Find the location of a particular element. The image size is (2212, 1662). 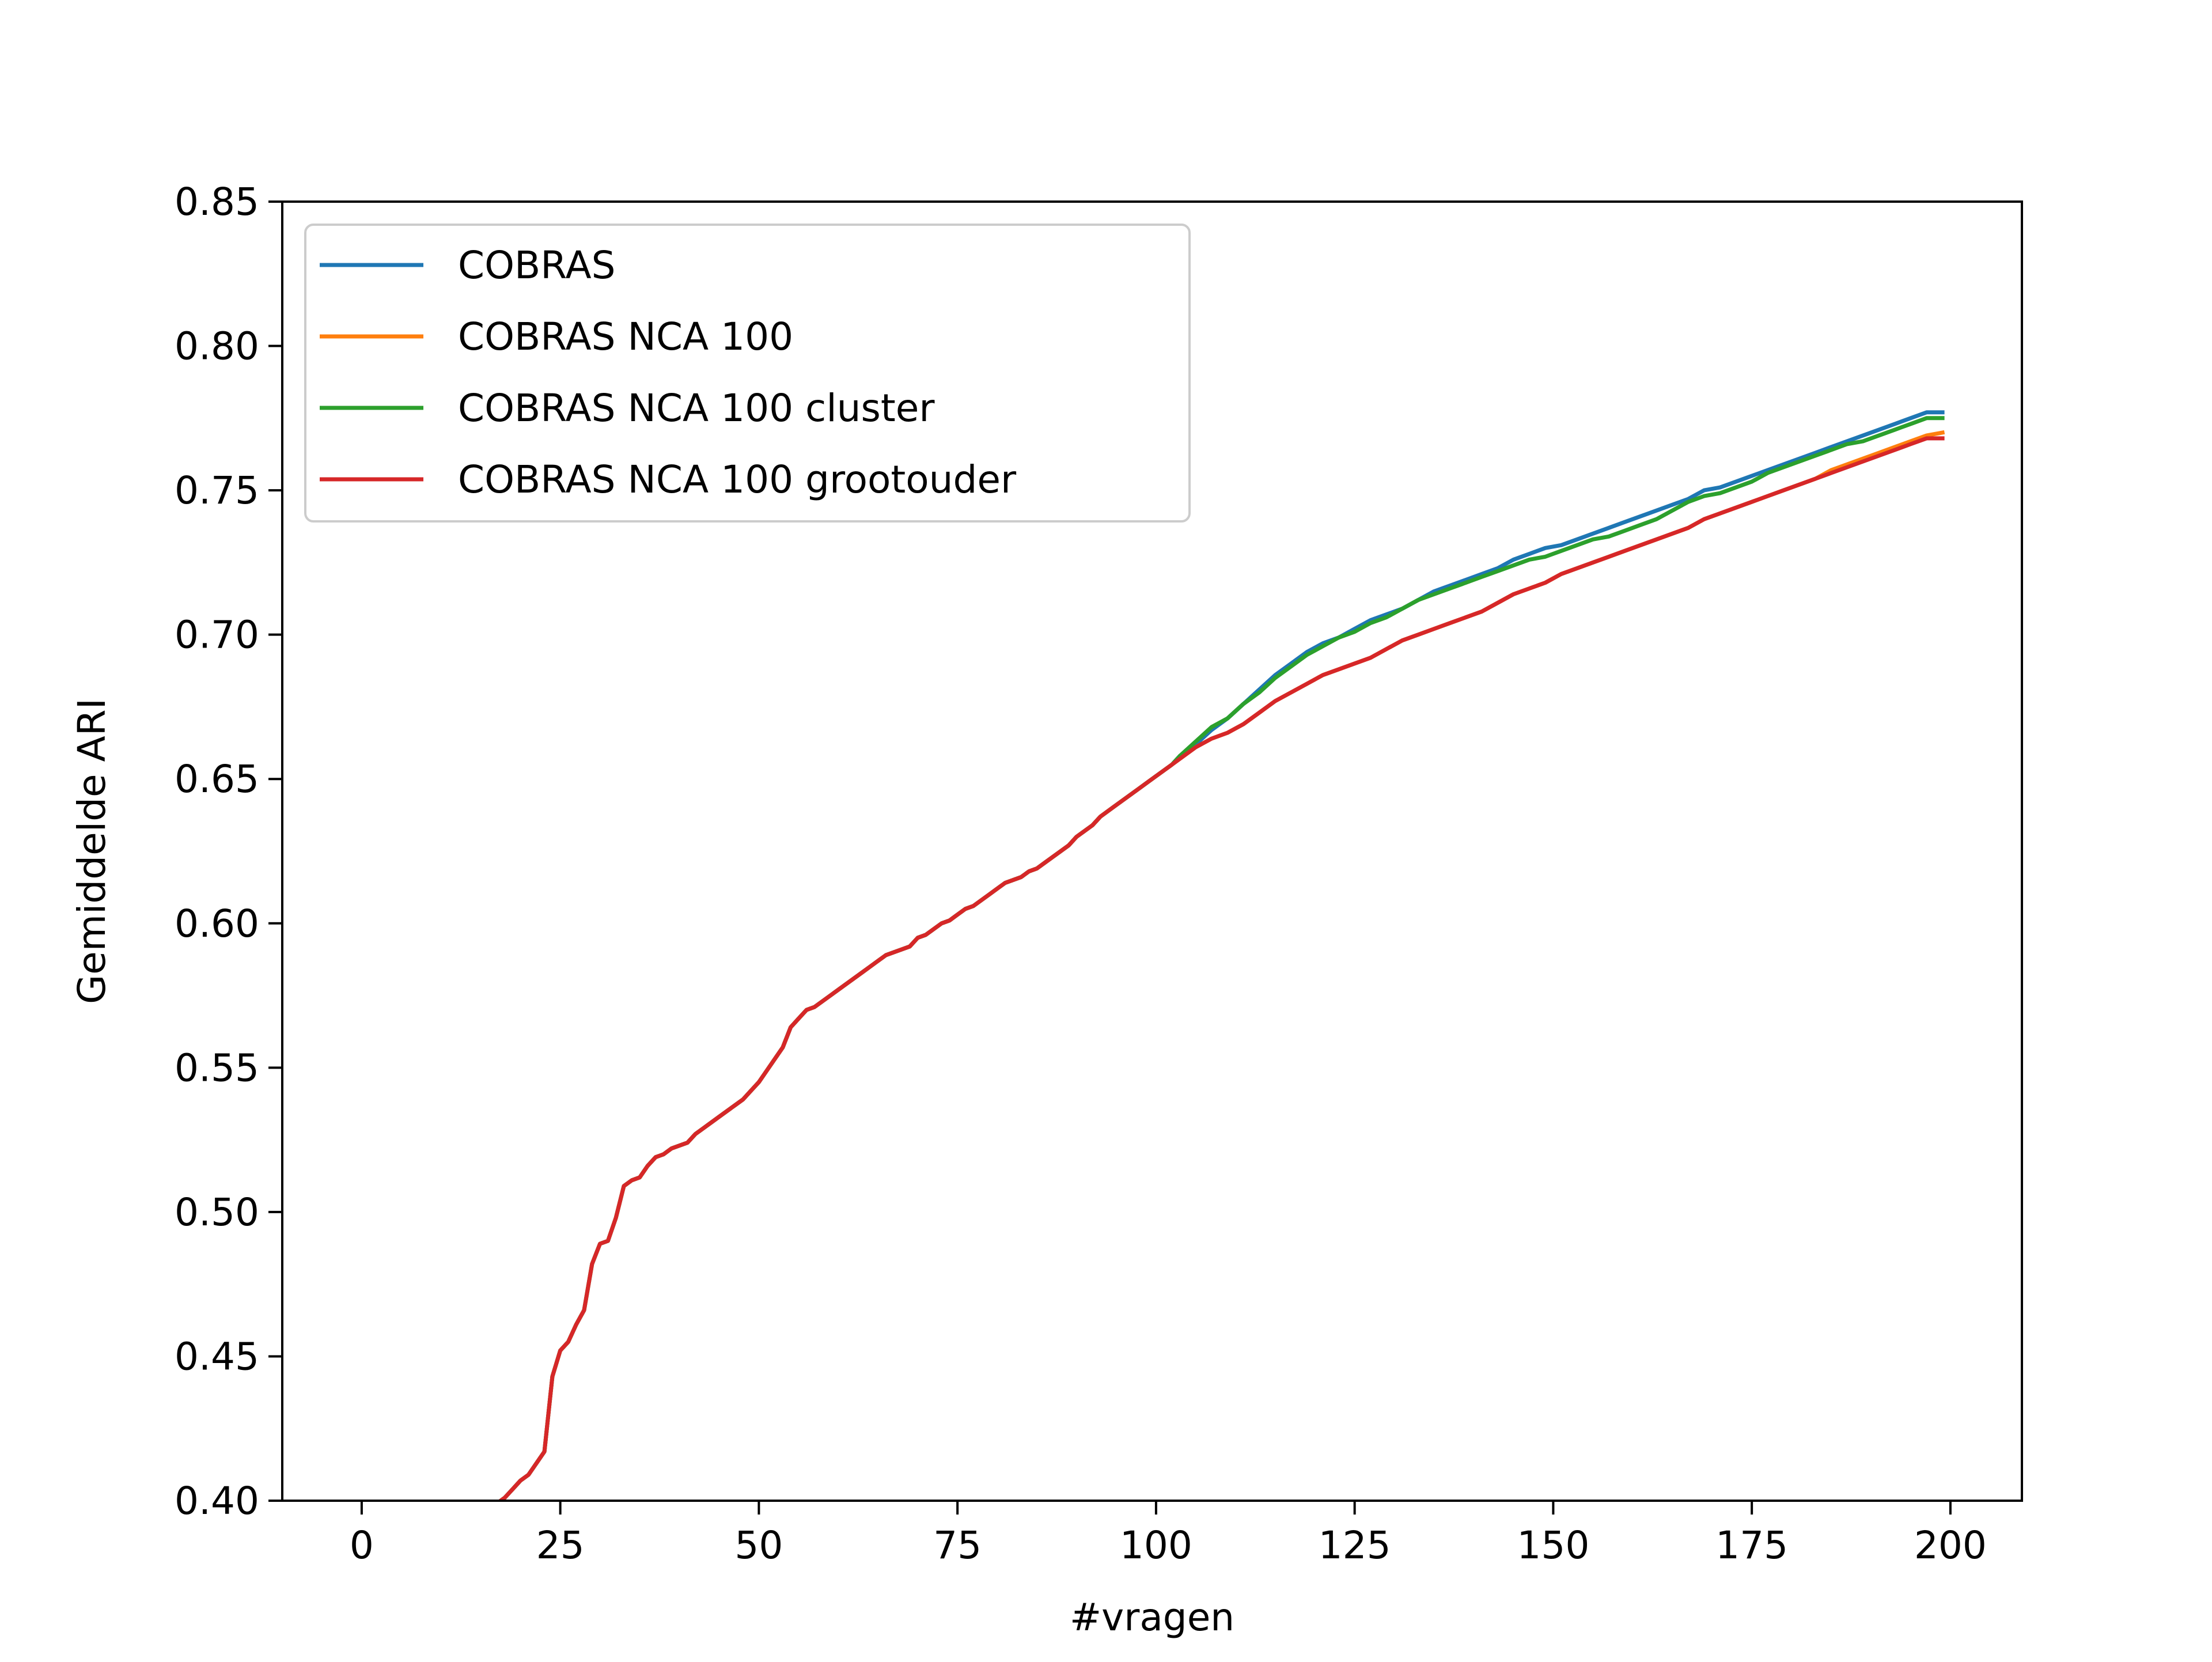

x-tick-label: 50 is located at coordinates (758, 1545).